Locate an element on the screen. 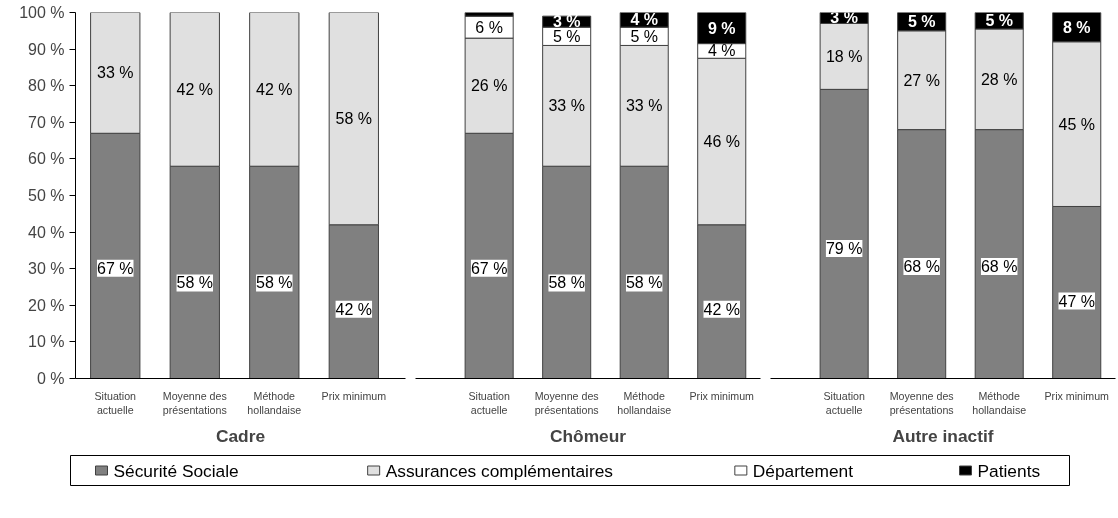 This screenshot has height=518, width=1118. y-tick-label: 70 % is located at coordinates (46, 122).